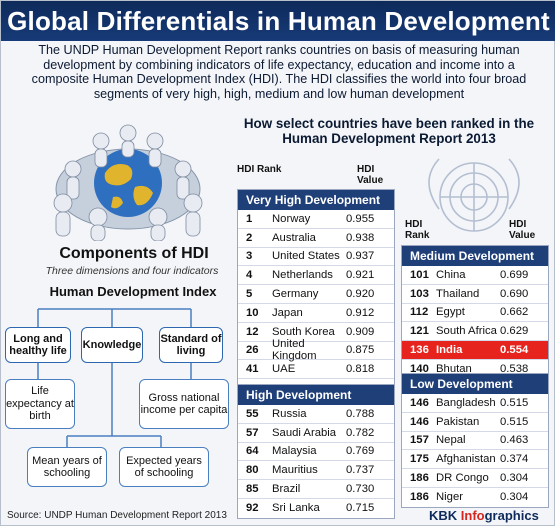 The height and width of the screenshot is (526, 555). Describe the element at coordinates (475, 275) in the screenshot. I see `table-row: 101 China 0.699` at that location.